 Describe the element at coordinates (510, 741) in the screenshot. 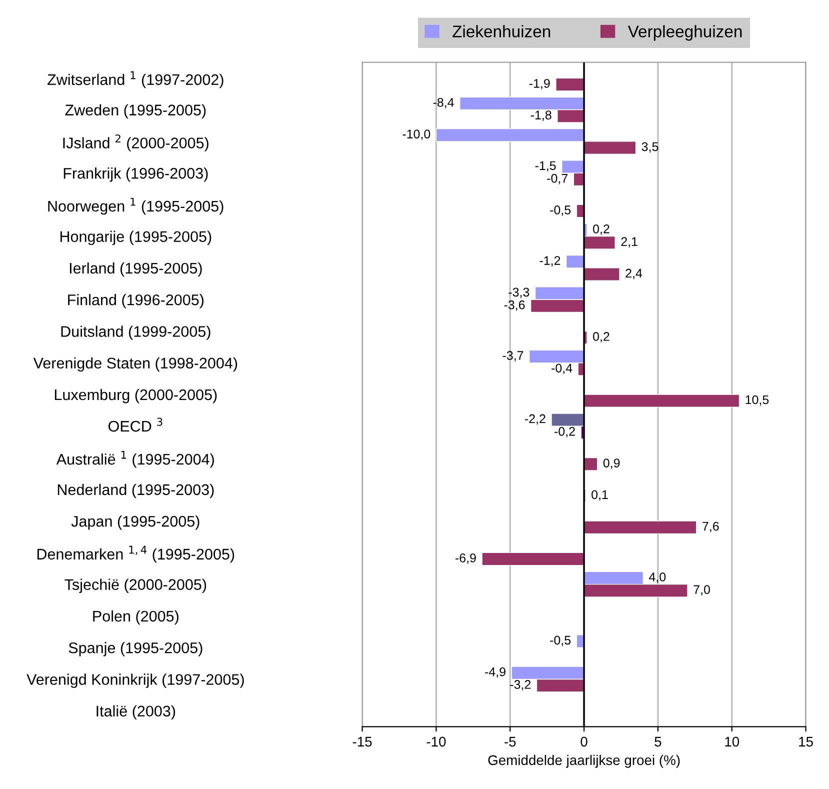

I see `x-tick-label: -5` at that location.